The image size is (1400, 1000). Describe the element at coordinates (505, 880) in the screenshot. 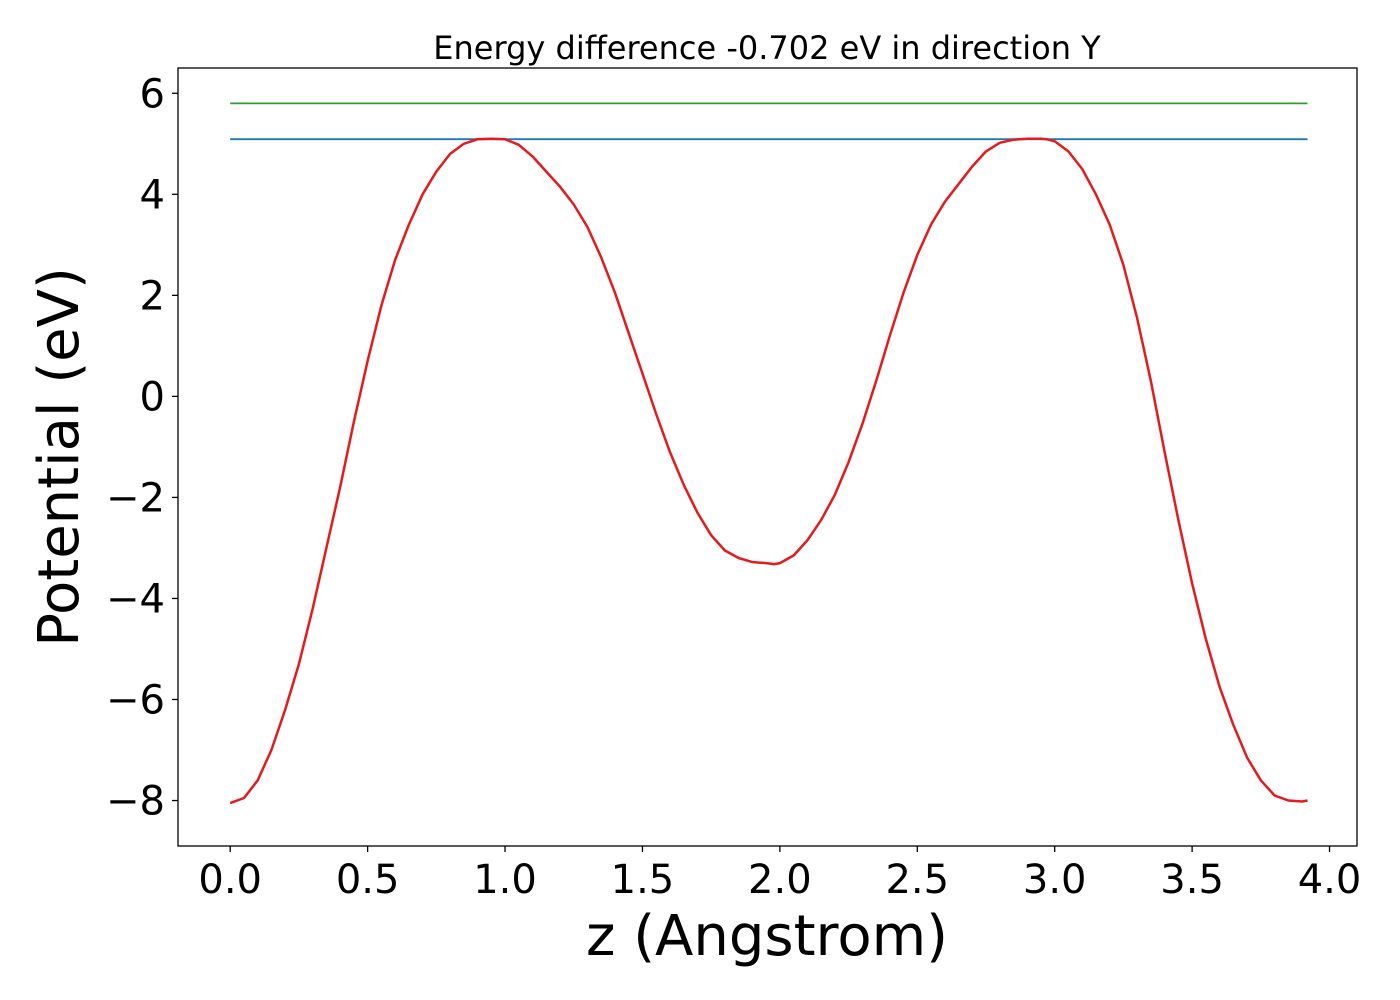

I see `x-tick-label: 1.0` at that location.